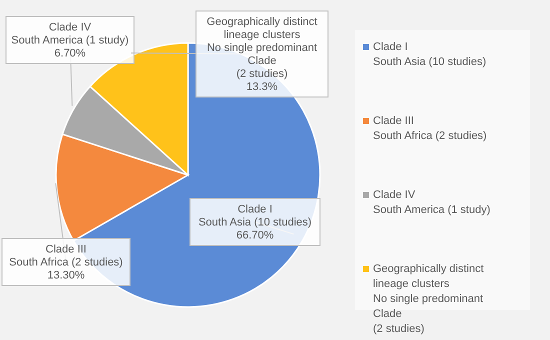 This screenshot has height=340, width=550. What do you see at coordinates (66, 276) in the screenshot?
I see `data-label: 13.30%` at bounding box center [66, 276].